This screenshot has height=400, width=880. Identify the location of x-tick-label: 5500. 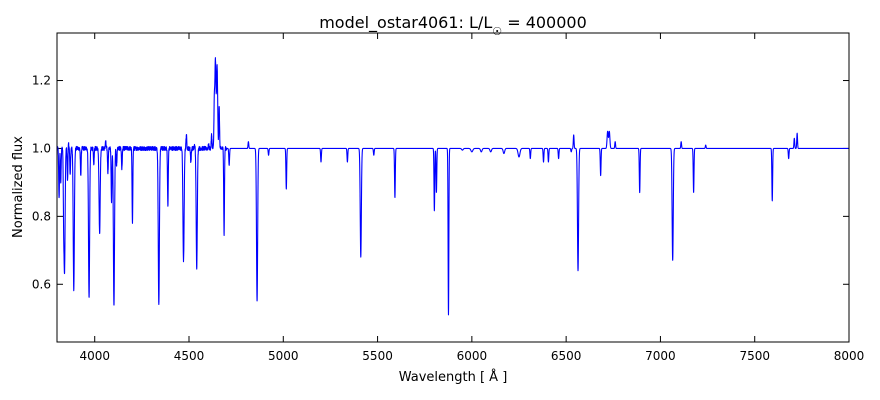
(377, 356).